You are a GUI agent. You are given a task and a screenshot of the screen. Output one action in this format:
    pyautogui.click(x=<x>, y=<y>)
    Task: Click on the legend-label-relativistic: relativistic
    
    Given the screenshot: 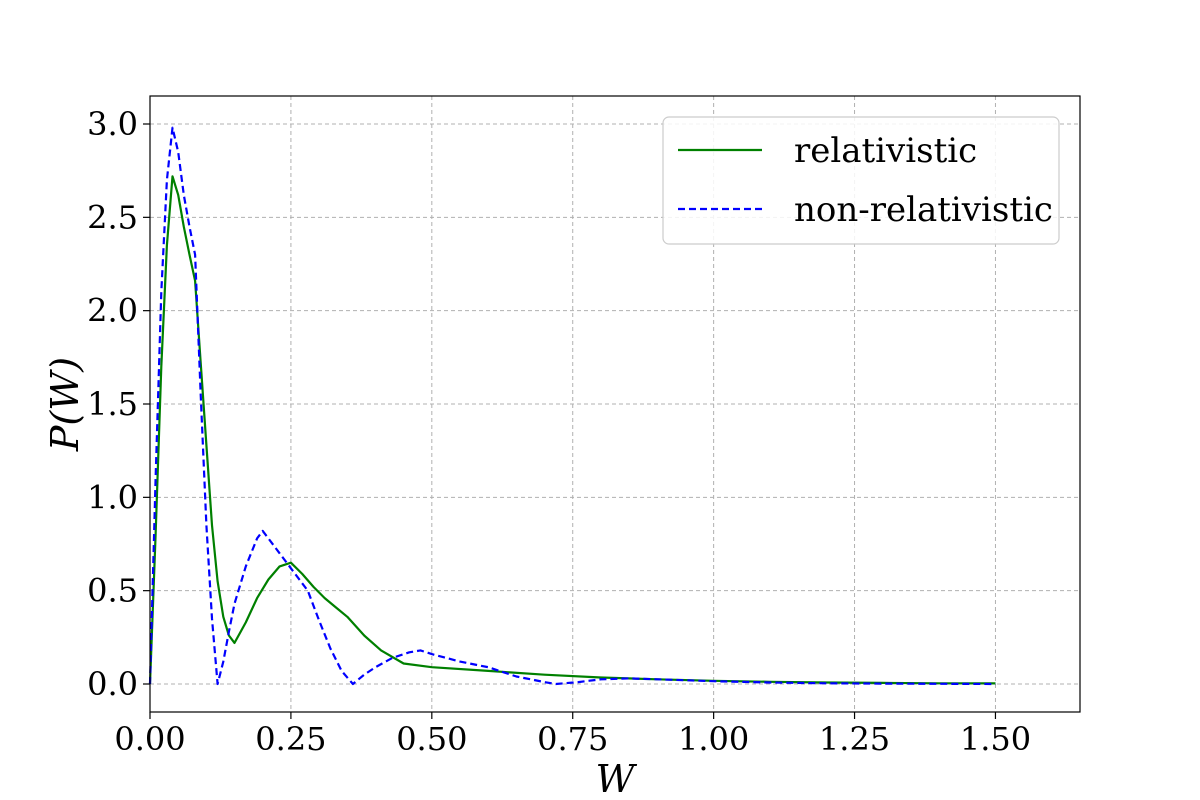 What is the action you would take?
    pyautogui.click(x=885, y=151)
    